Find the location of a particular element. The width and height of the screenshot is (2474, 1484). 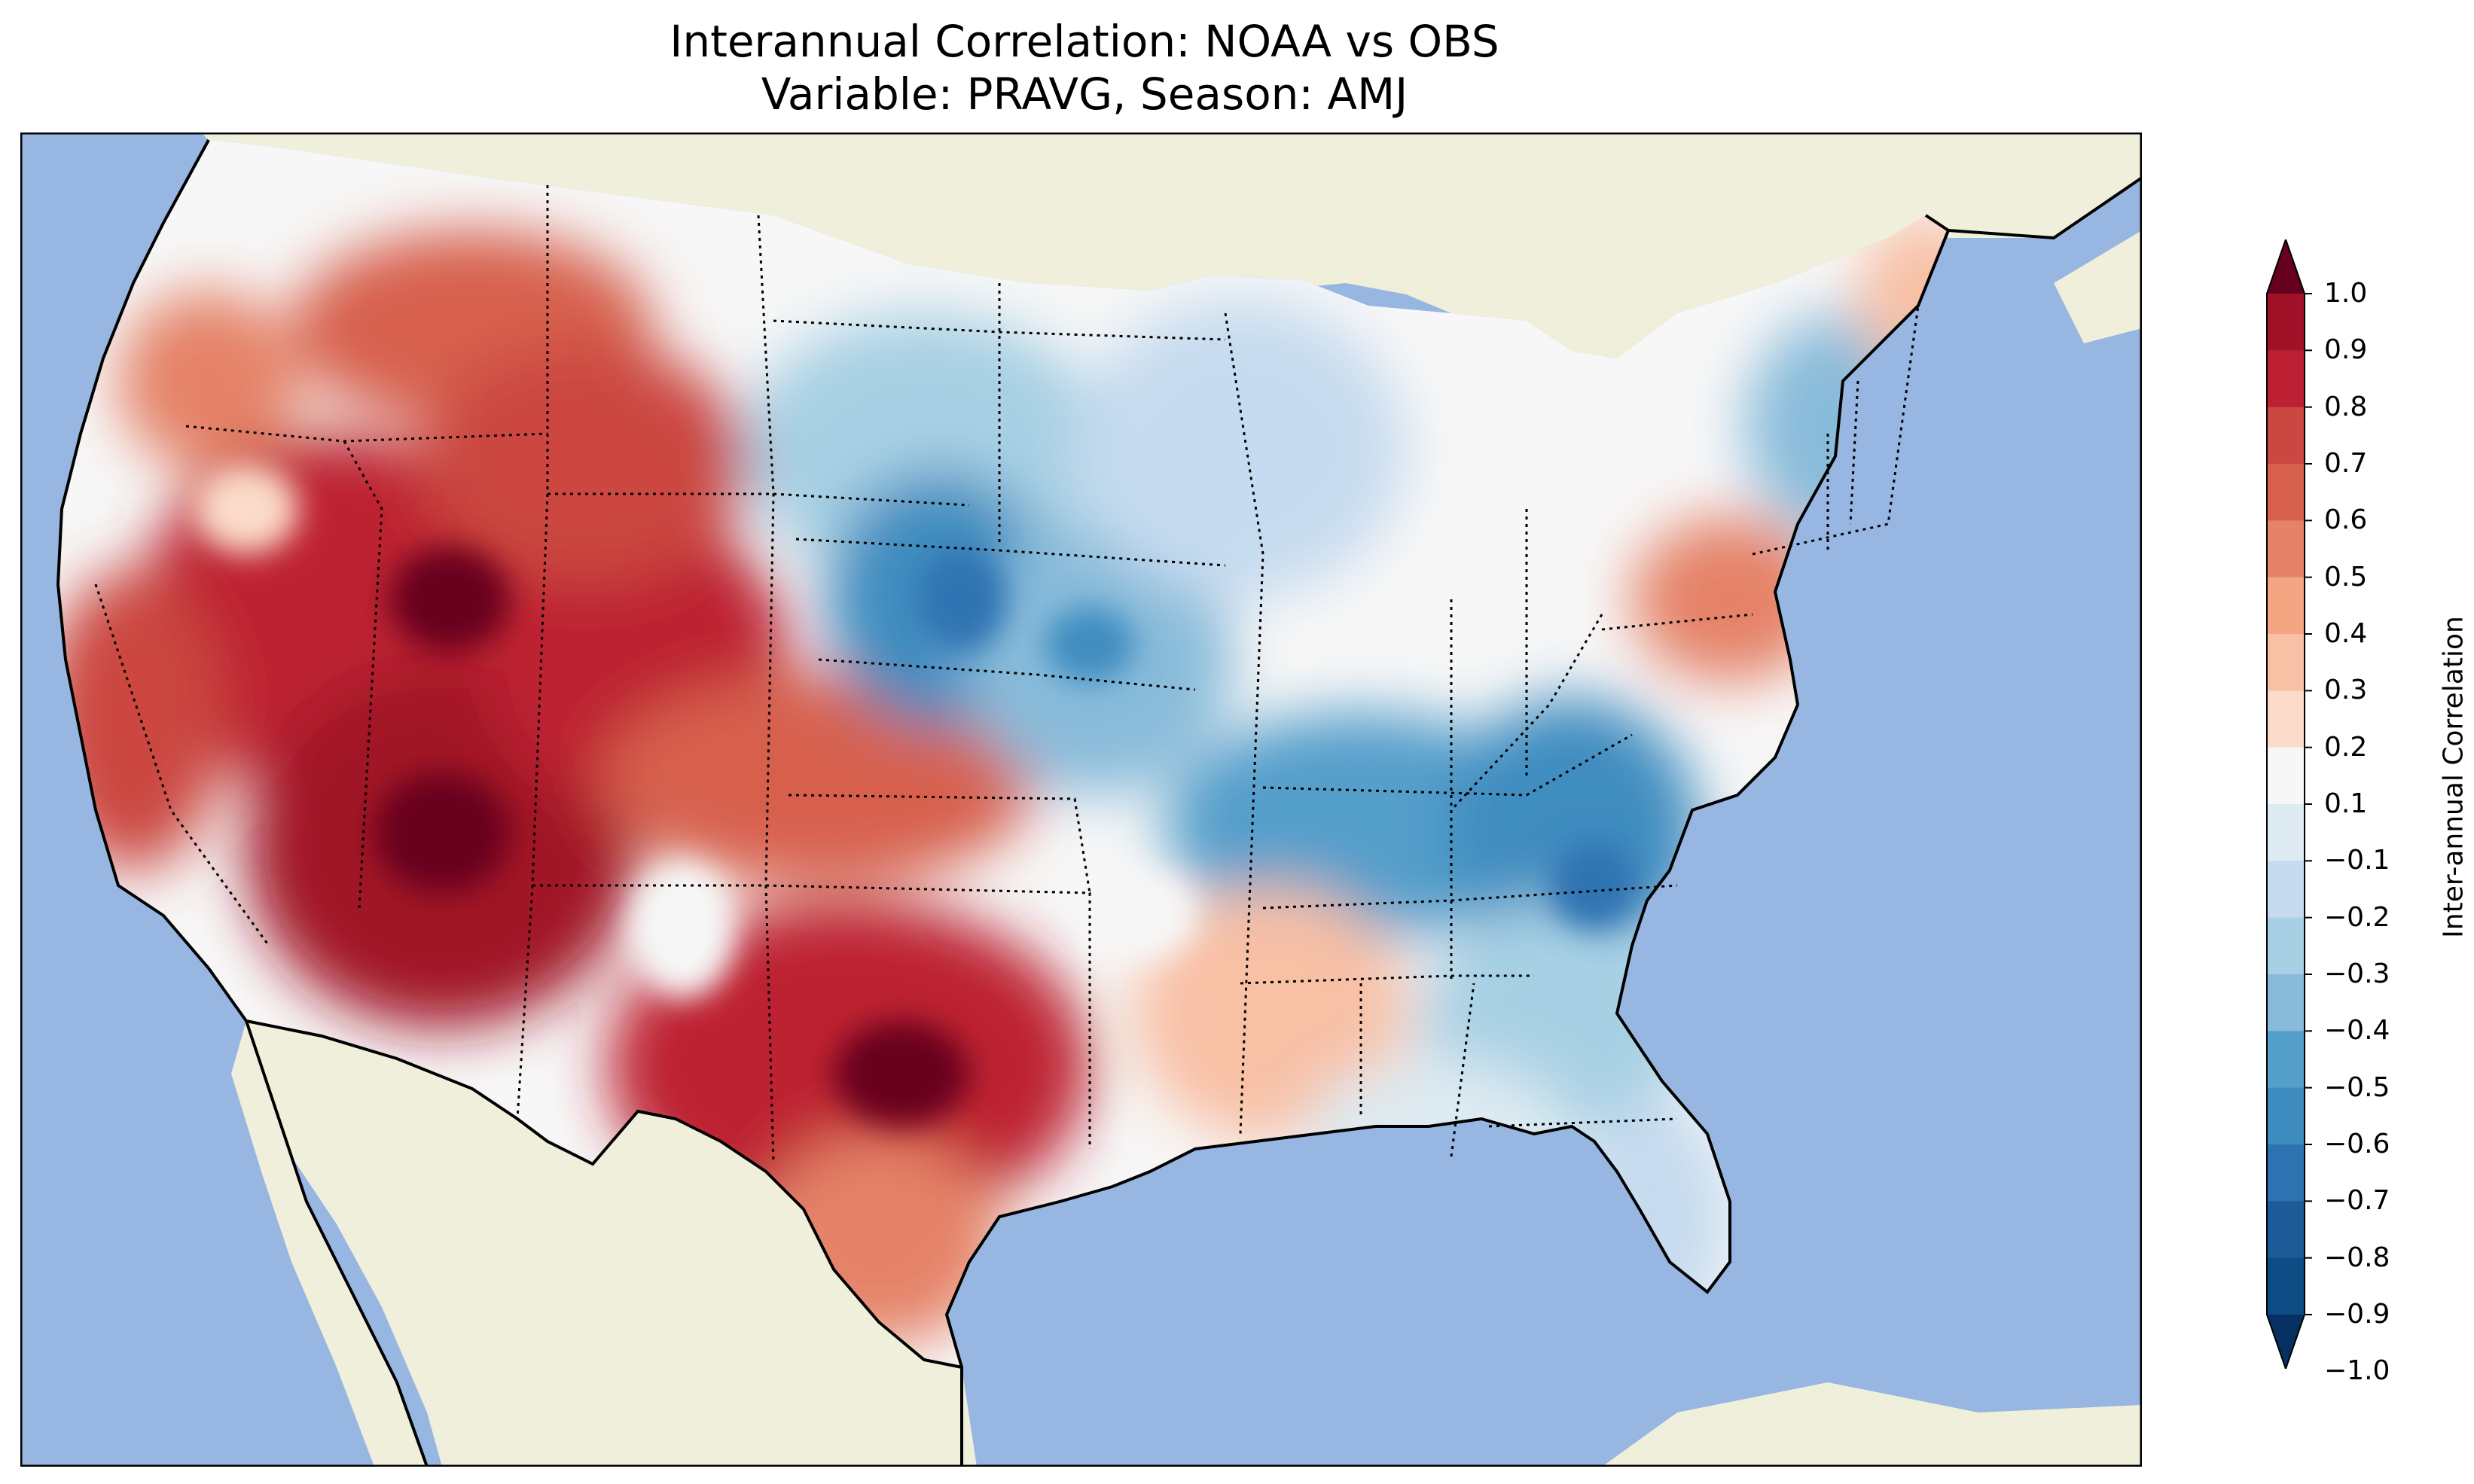

map-title: Interannual Correlation: NOAA vs OBS is located at coordinates (1084, 41).